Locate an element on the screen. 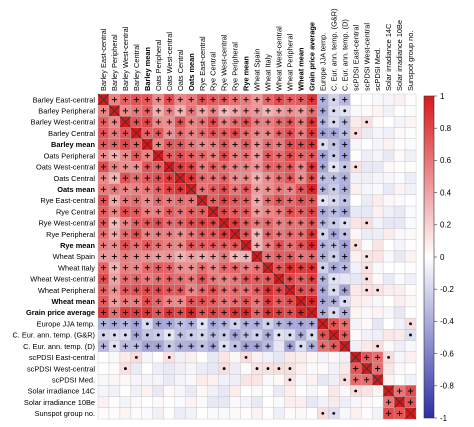  row-label: Oats Peripheral is located at coordinates (70, 155).